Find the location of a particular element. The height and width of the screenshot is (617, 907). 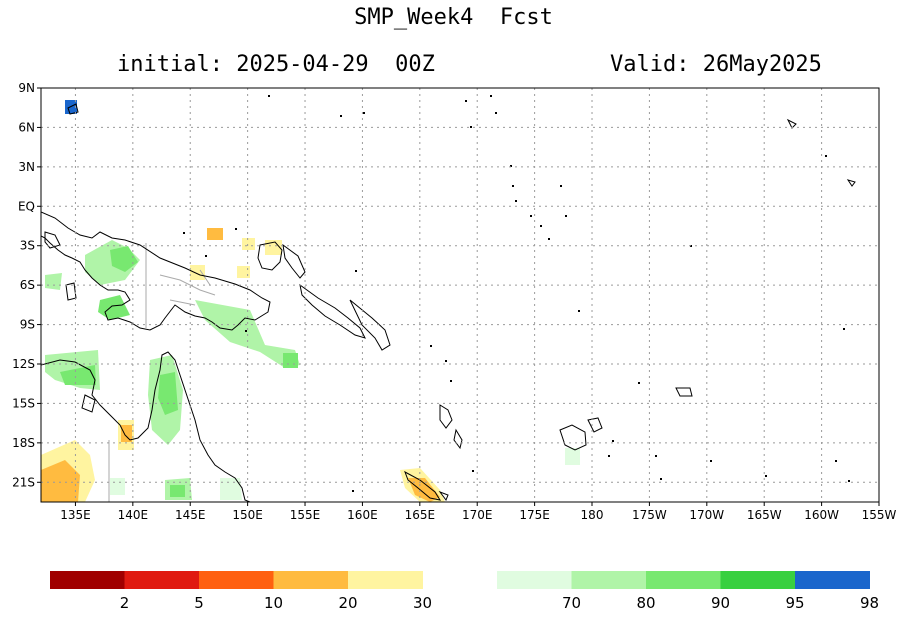

coast-new-guinea is located at coordinates (156, 271).